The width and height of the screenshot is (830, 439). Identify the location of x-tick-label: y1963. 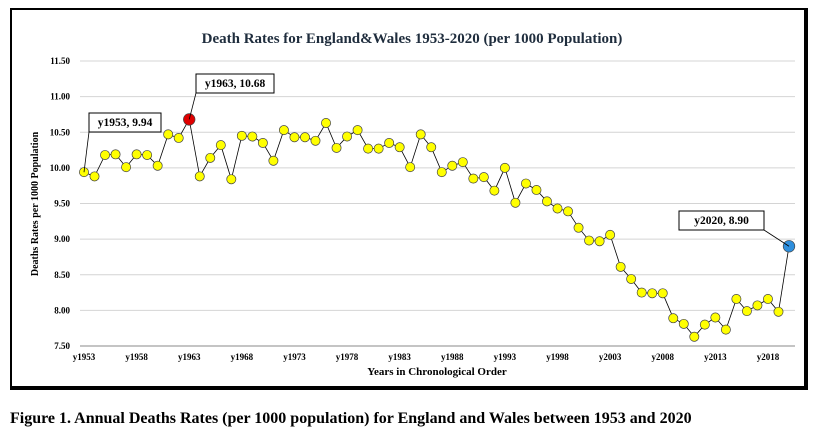
(189, 357).